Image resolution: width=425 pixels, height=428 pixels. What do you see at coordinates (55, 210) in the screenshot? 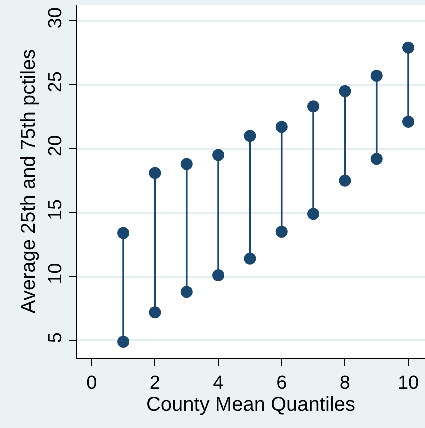
I see `y-tick-label: 15` at bounding box center [55, 210].